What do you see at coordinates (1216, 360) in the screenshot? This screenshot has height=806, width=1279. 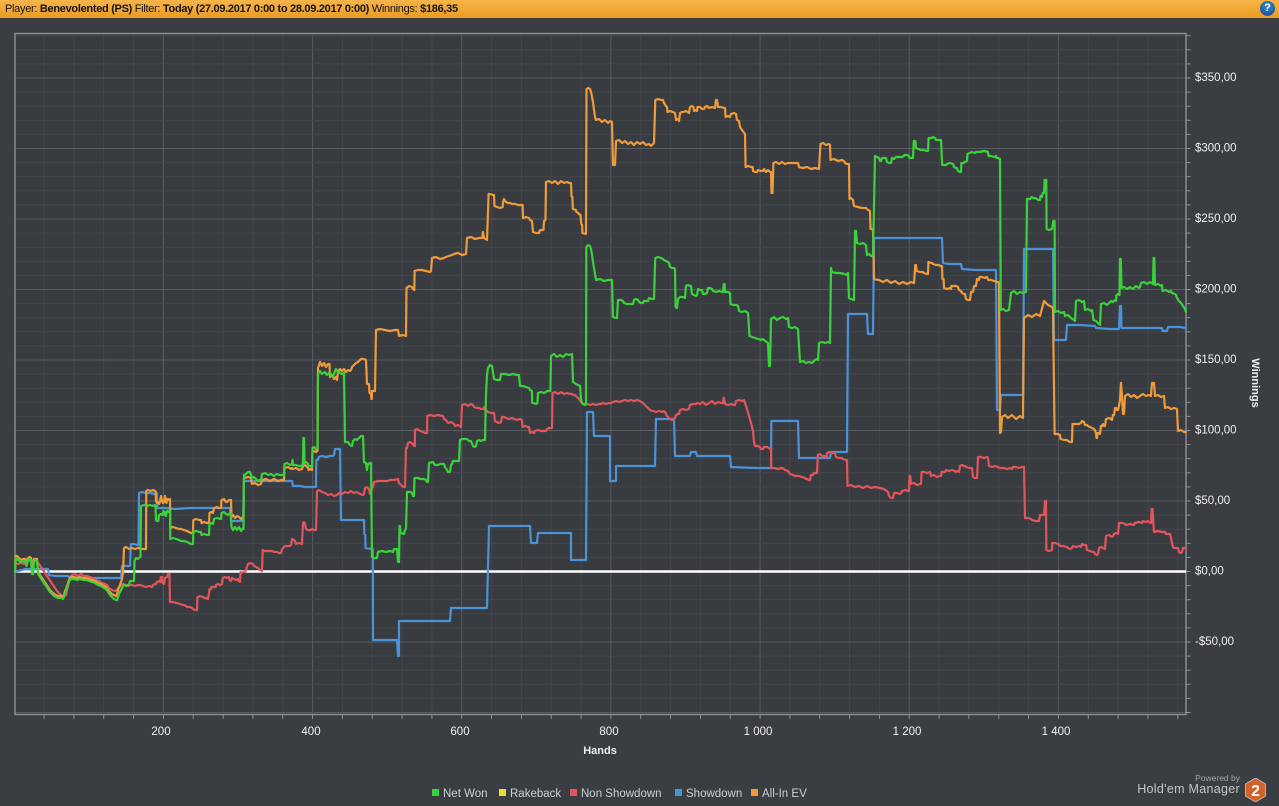 I see `svg-text: $150,00` at bounding box center [1216, 360].